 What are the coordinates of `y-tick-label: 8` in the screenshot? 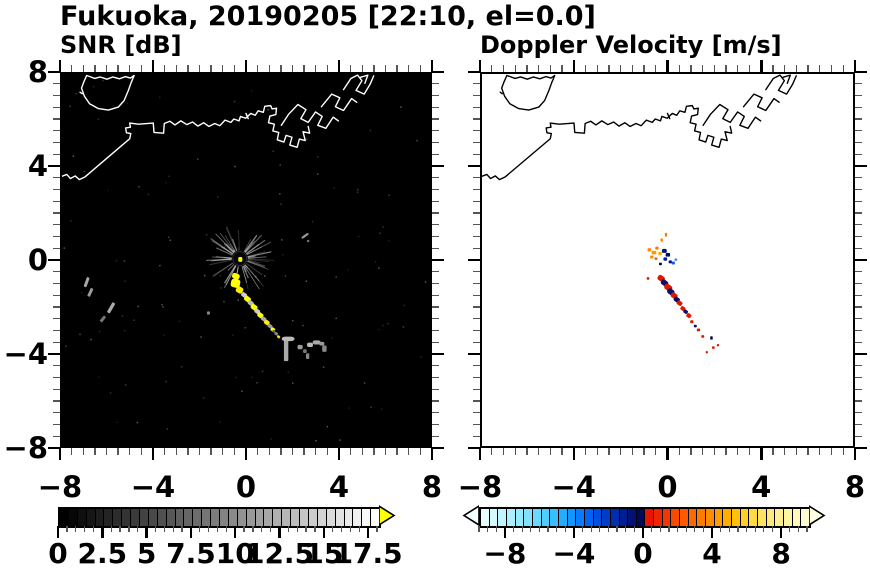 It's located at (37, 72).